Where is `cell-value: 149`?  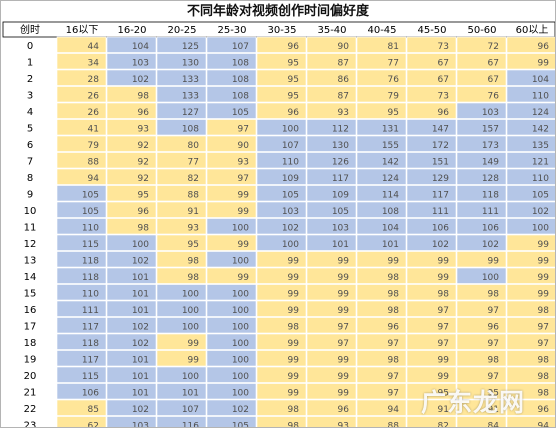 cell-value: 149 is located at coordinates (490, 163).